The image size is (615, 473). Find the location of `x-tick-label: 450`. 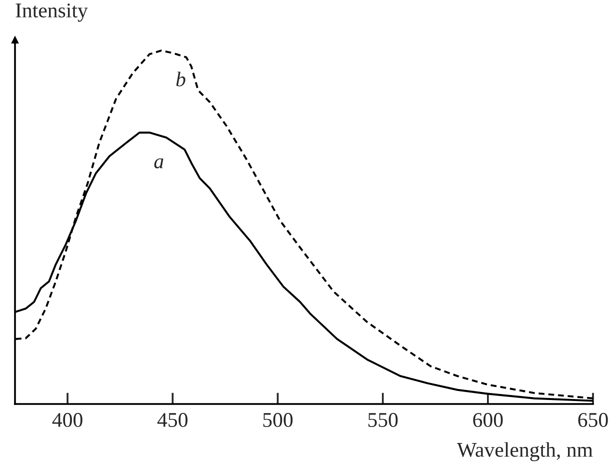

x-tick-label: 450 is located at coordinates (172, 419).